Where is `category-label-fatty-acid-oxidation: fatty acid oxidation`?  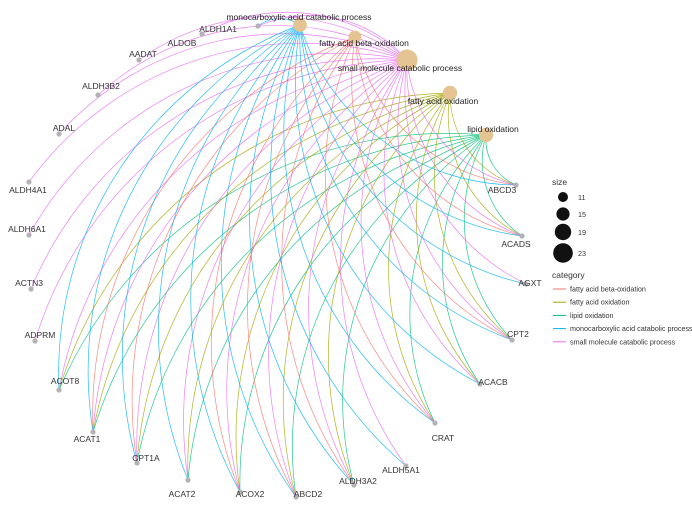
category-label-fatty-acid-oxidation: fatty acid oxidation is located at coordinates (443, 101).